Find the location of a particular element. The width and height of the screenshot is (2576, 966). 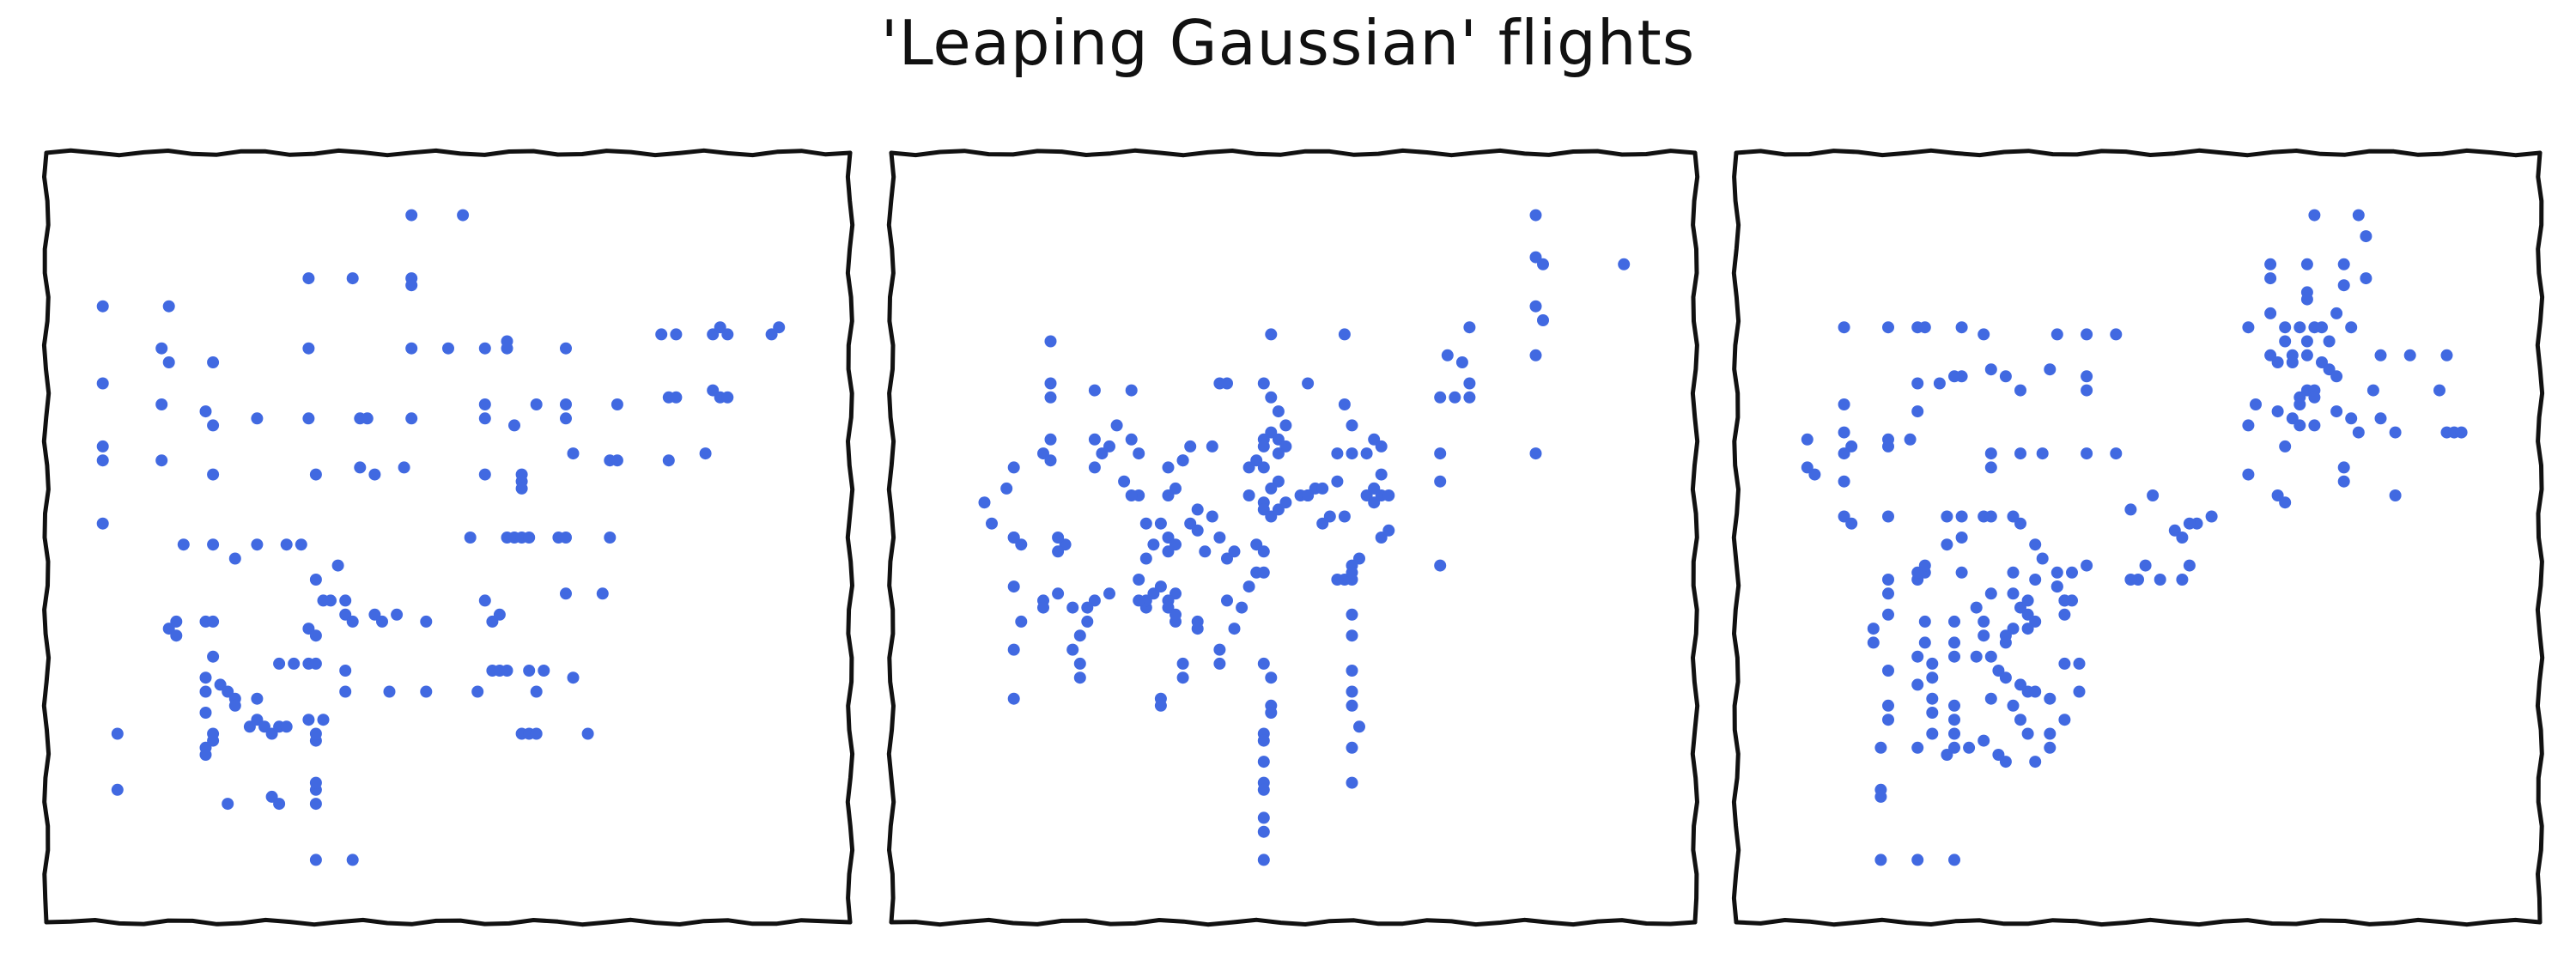

frame-bottom is located at coordinates (2138, 922).